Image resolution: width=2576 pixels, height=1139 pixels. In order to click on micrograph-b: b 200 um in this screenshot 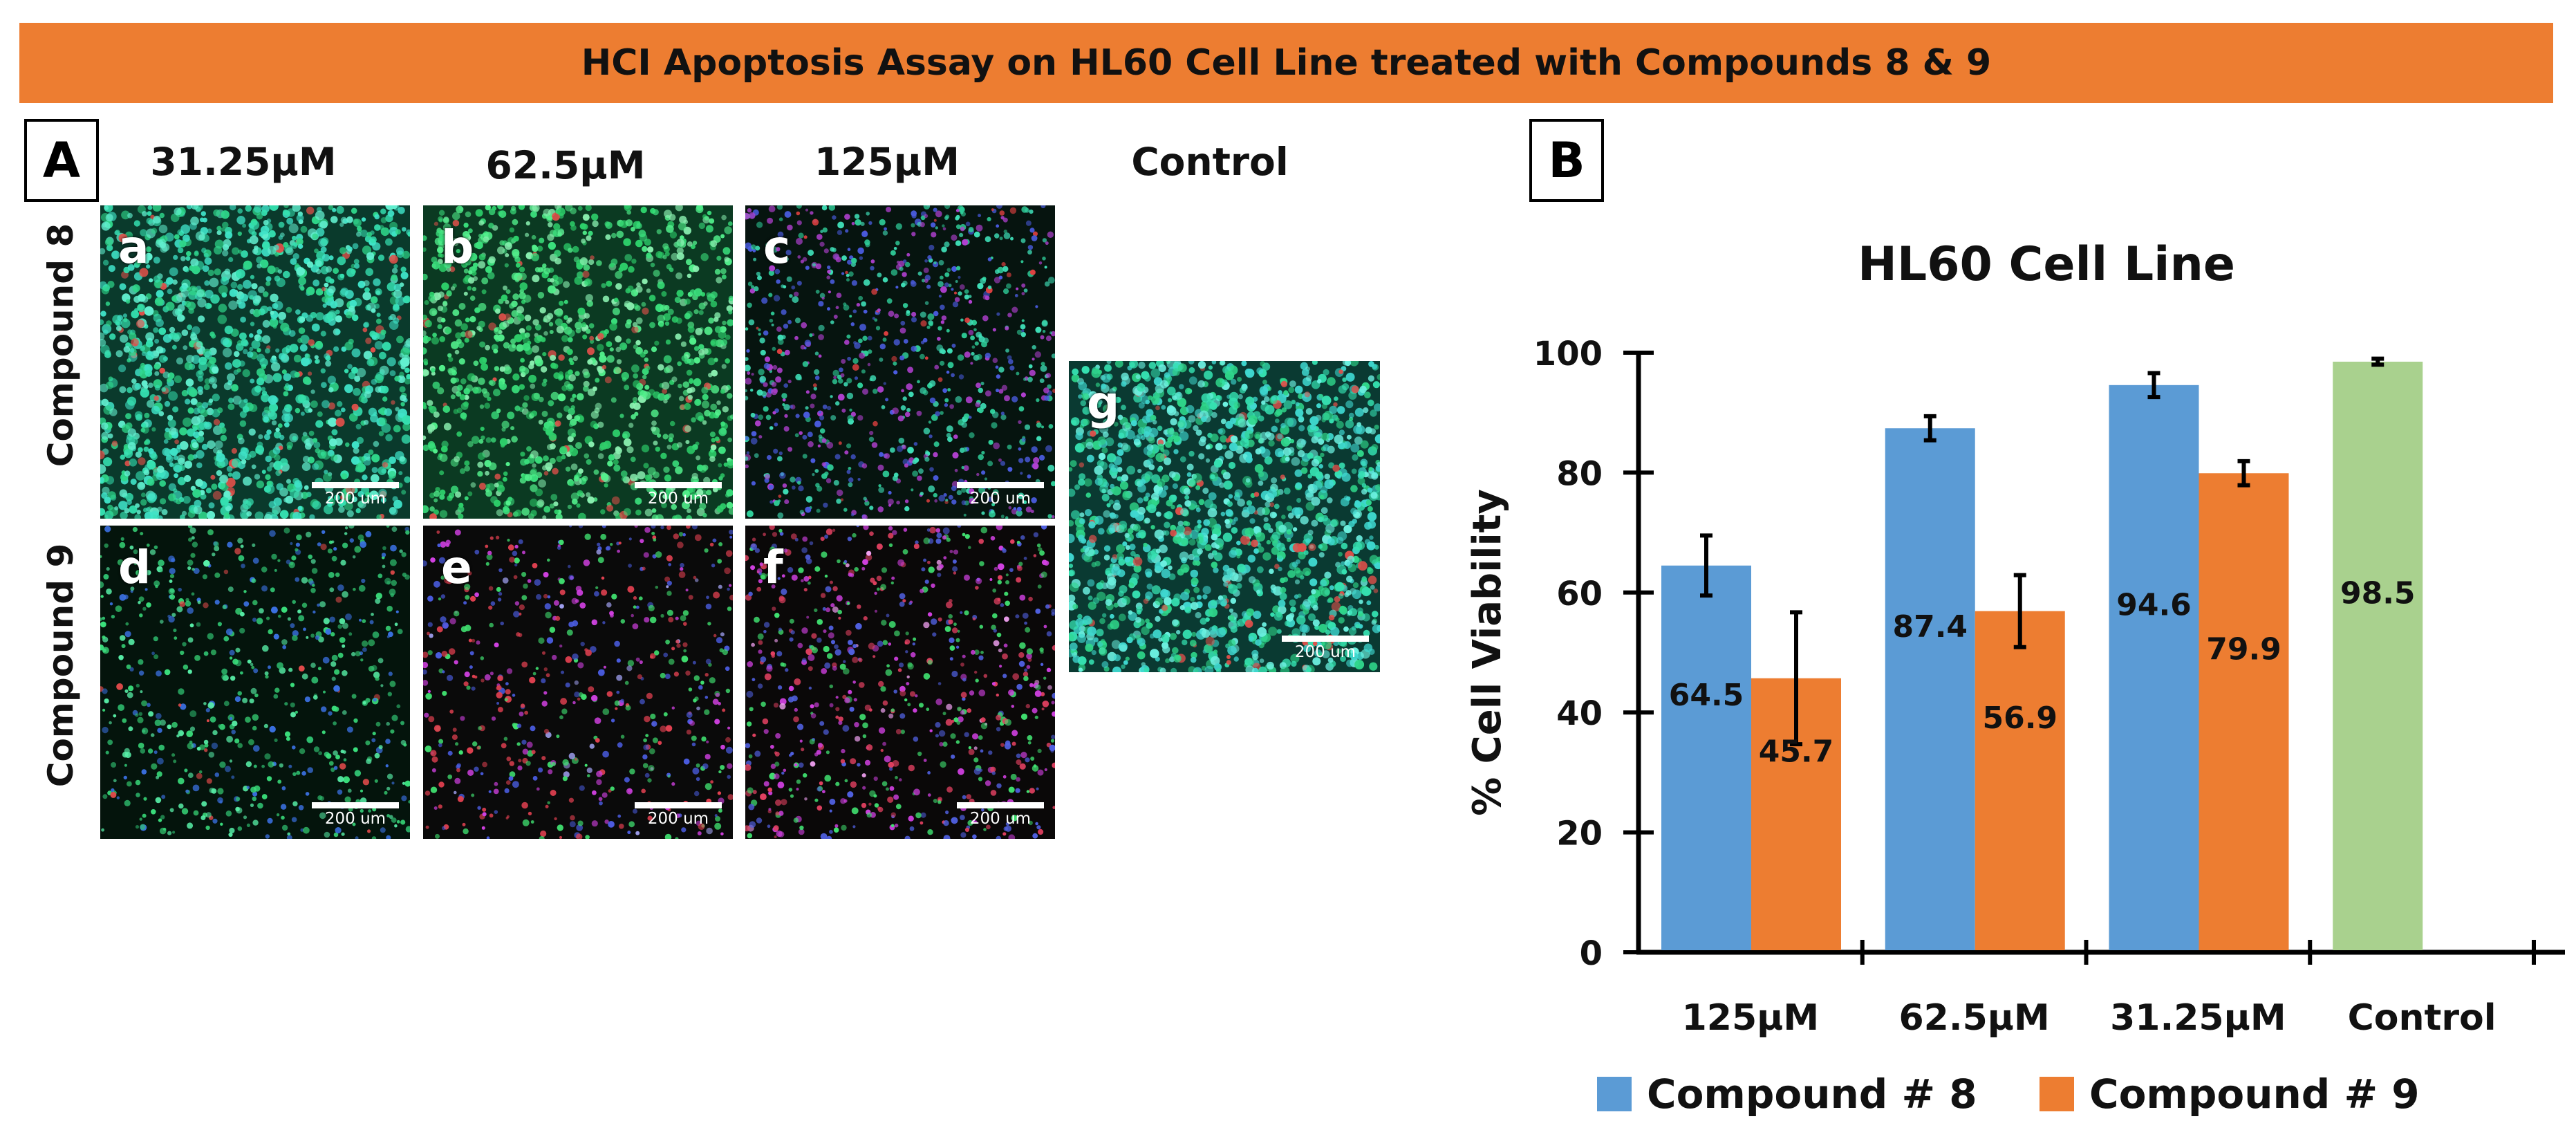, I will do `click(578, 362)`.